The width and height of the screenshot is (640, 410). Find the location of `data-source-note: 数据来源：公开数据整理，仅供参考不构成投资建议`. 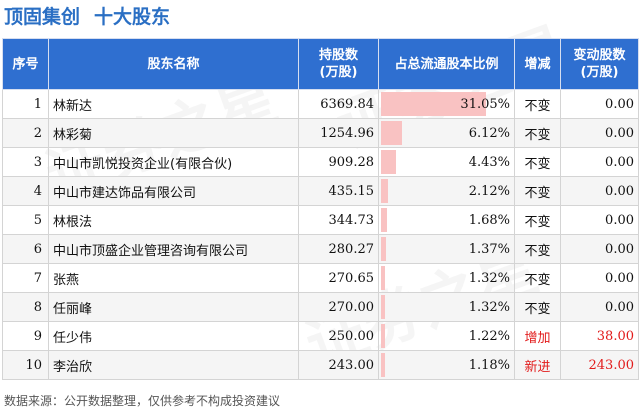

data-source-note: 数据来源：公开数据整理，仅供参考不构成投资建议 is located at coordinates (142, 401).